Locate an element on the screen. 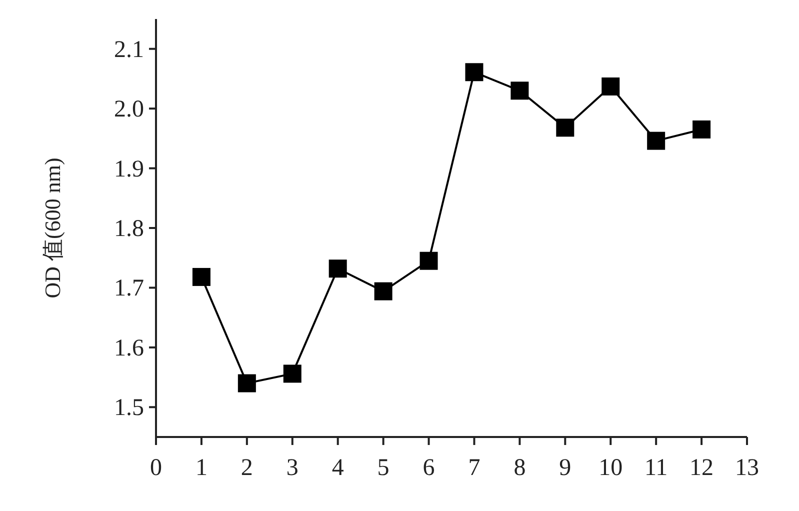 The width and height of the screenshot is (799, 511). y-tick-label: 1.9 is located at coordinates (129, 169).